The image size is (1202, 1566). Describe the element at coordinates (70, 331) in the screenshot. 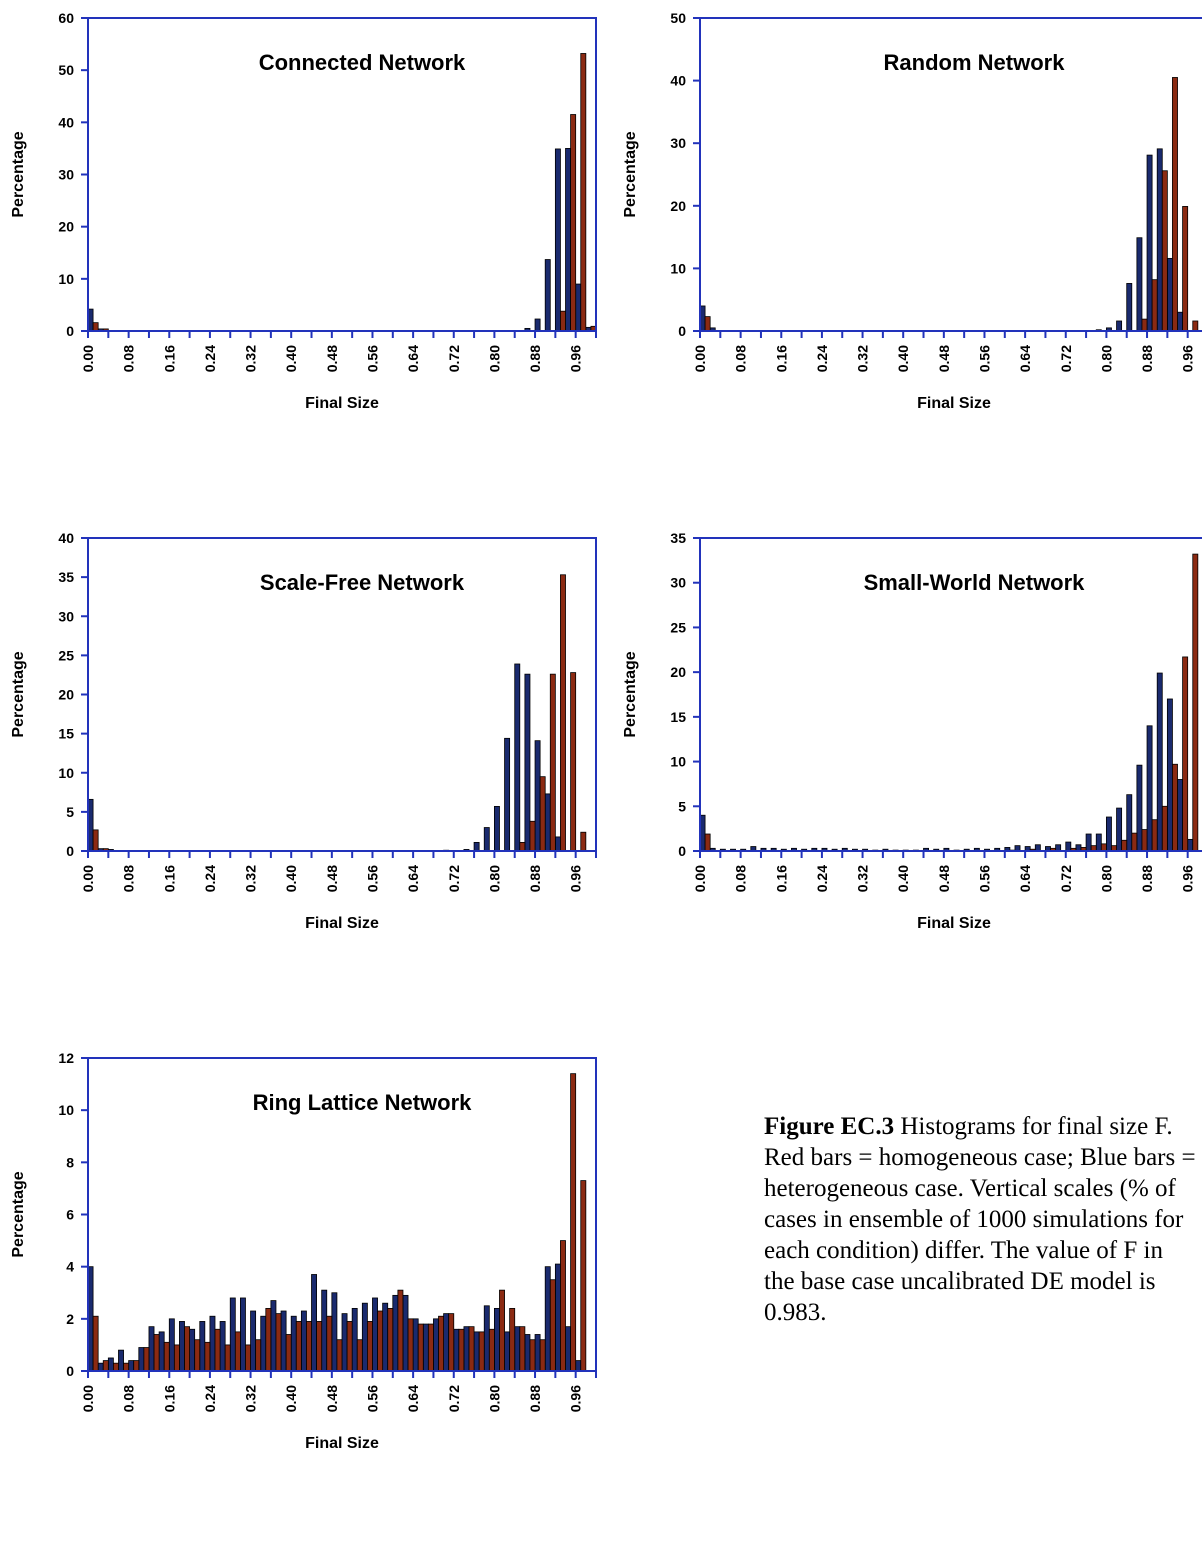

I see `y-tick-label: 0` at that location.